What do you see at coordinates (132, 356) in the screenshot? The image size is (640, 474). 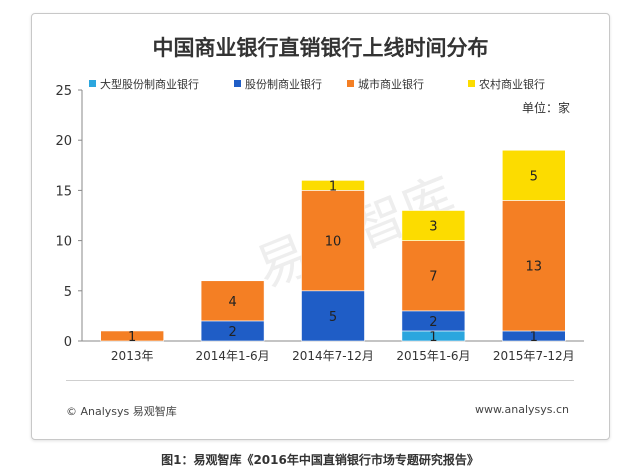 I see `x-tick-label: 2013年` at bounding box center [132, 356].